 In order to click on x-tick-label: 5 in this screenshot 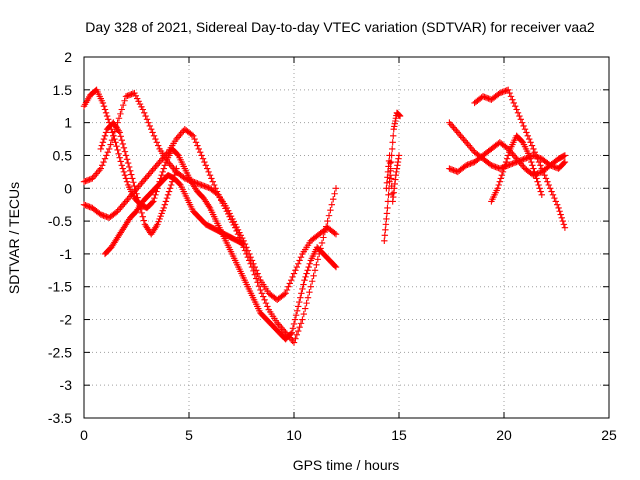, I will do `click(189, 435)`.